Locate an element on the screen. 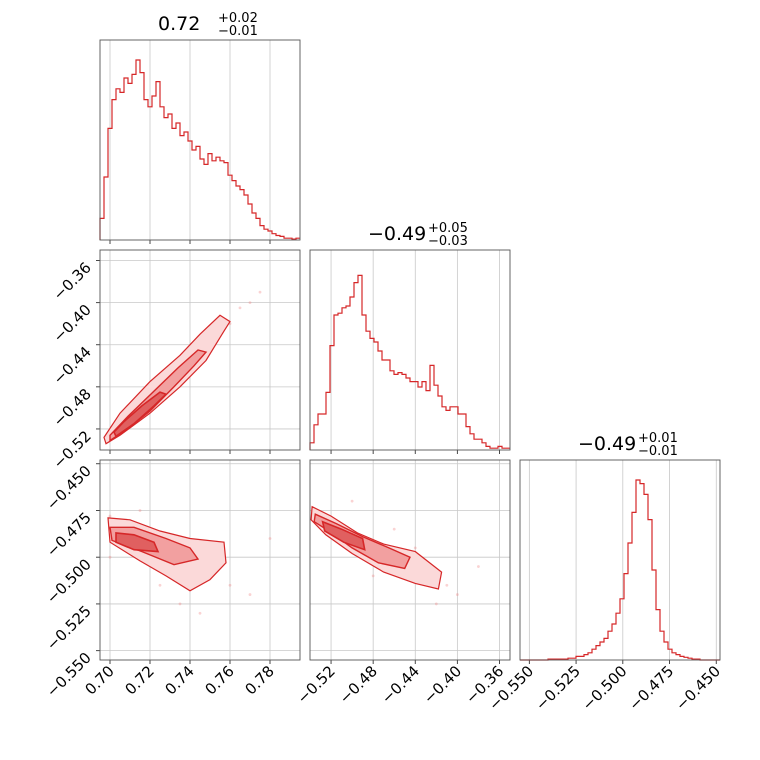 The image size is (760, 760). y-axis-labels-2: −0.550−0.525−0.500−0.475−0.450 is located at coordinates (69, 581).